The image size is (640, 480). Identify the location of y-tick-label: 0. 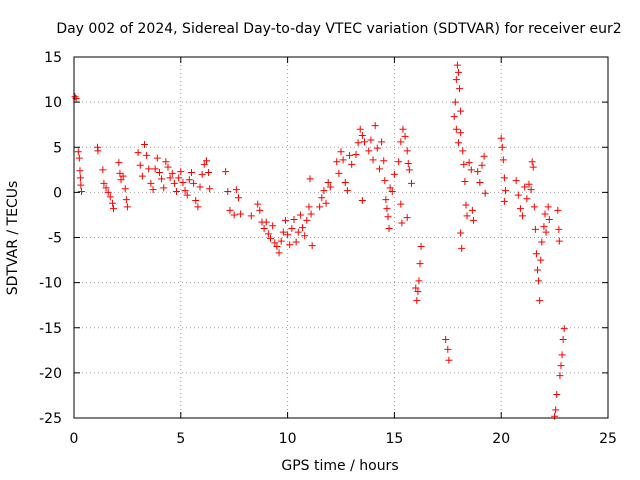
(57, 193).